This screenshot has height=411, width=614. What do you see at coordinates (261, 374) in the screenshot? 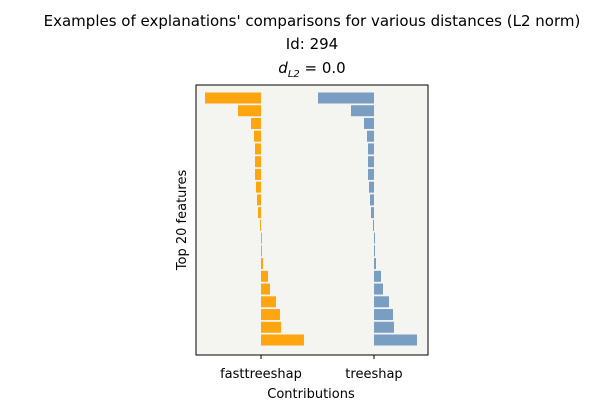
I see `x-tick-label: fasttreeshap` at bounding box center [261, 374].